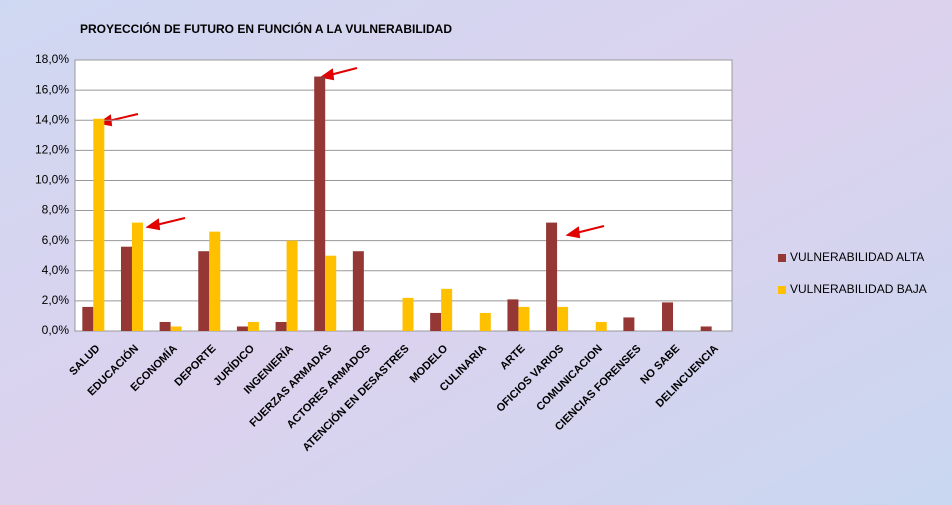  What do you see at coordinates (52, 119) in the screenshot?
I see `y-tick-label: 14,0%` at bounding box center [52, 119].